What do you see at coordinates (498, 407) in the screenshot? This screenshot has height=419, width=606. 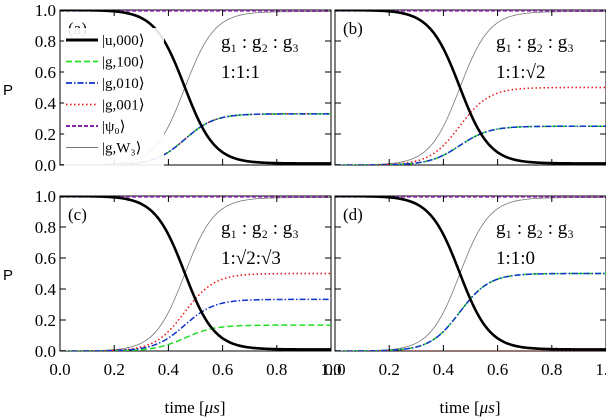 I see `x-axis-label-right-suffix: ]` at bounding box center [498, 407].